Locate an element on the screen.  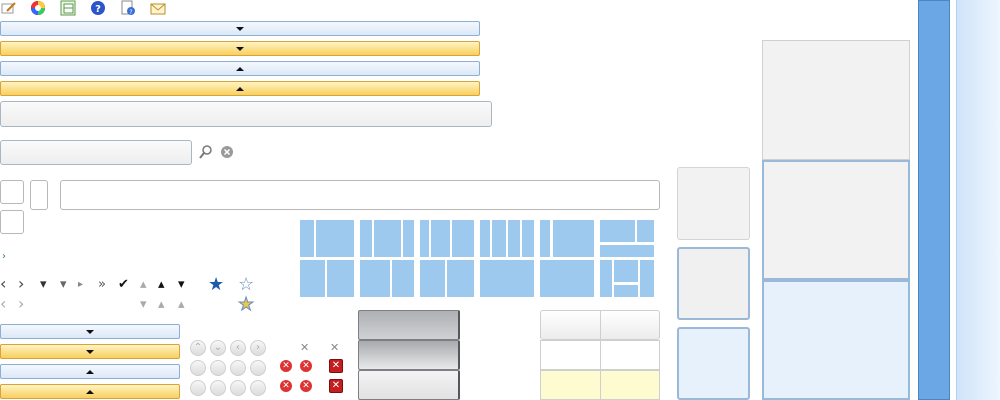
circle-down-button: ⌄ is located at coordinates (218, 348).